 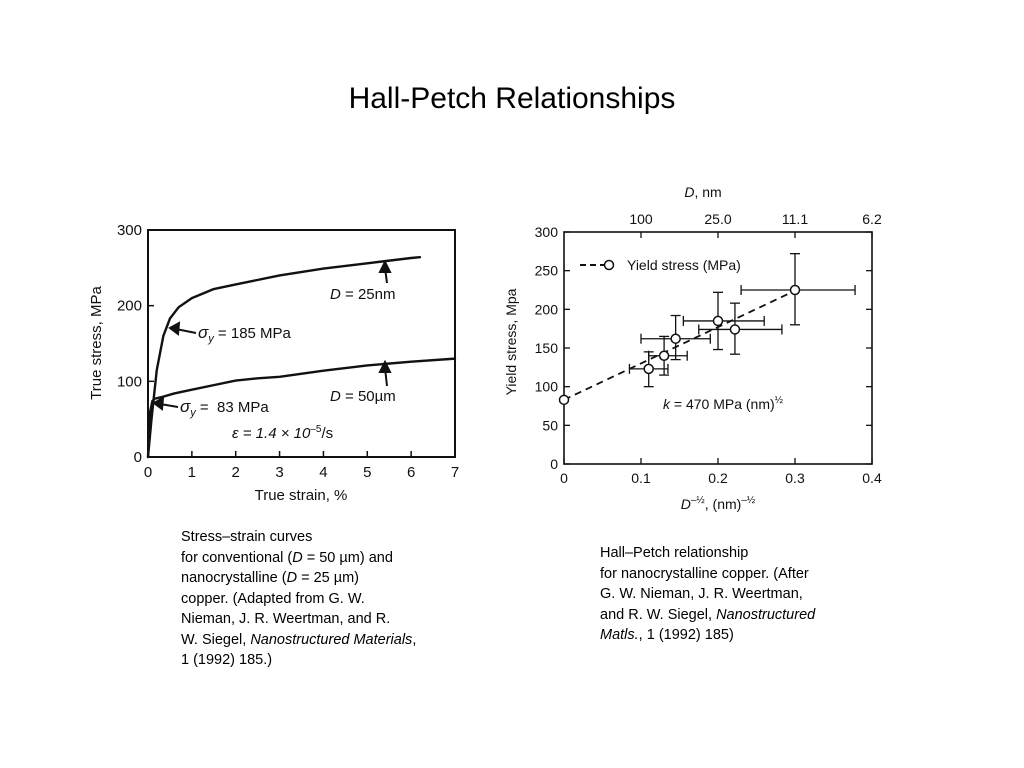 What do you see at coordinates (547, 348) in the screenshot?
I see `y-tick-label-right: 150` at bounding box center [547, 348].